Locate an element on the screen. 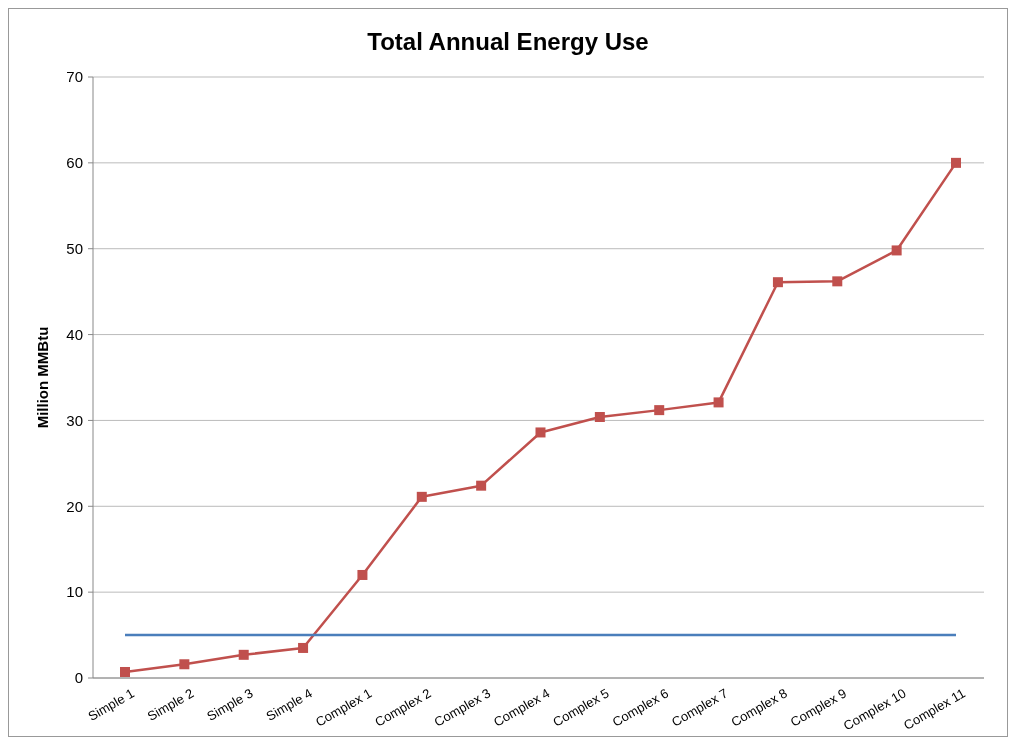  y-tick-label: 50 is located at coordinates (74, 248).